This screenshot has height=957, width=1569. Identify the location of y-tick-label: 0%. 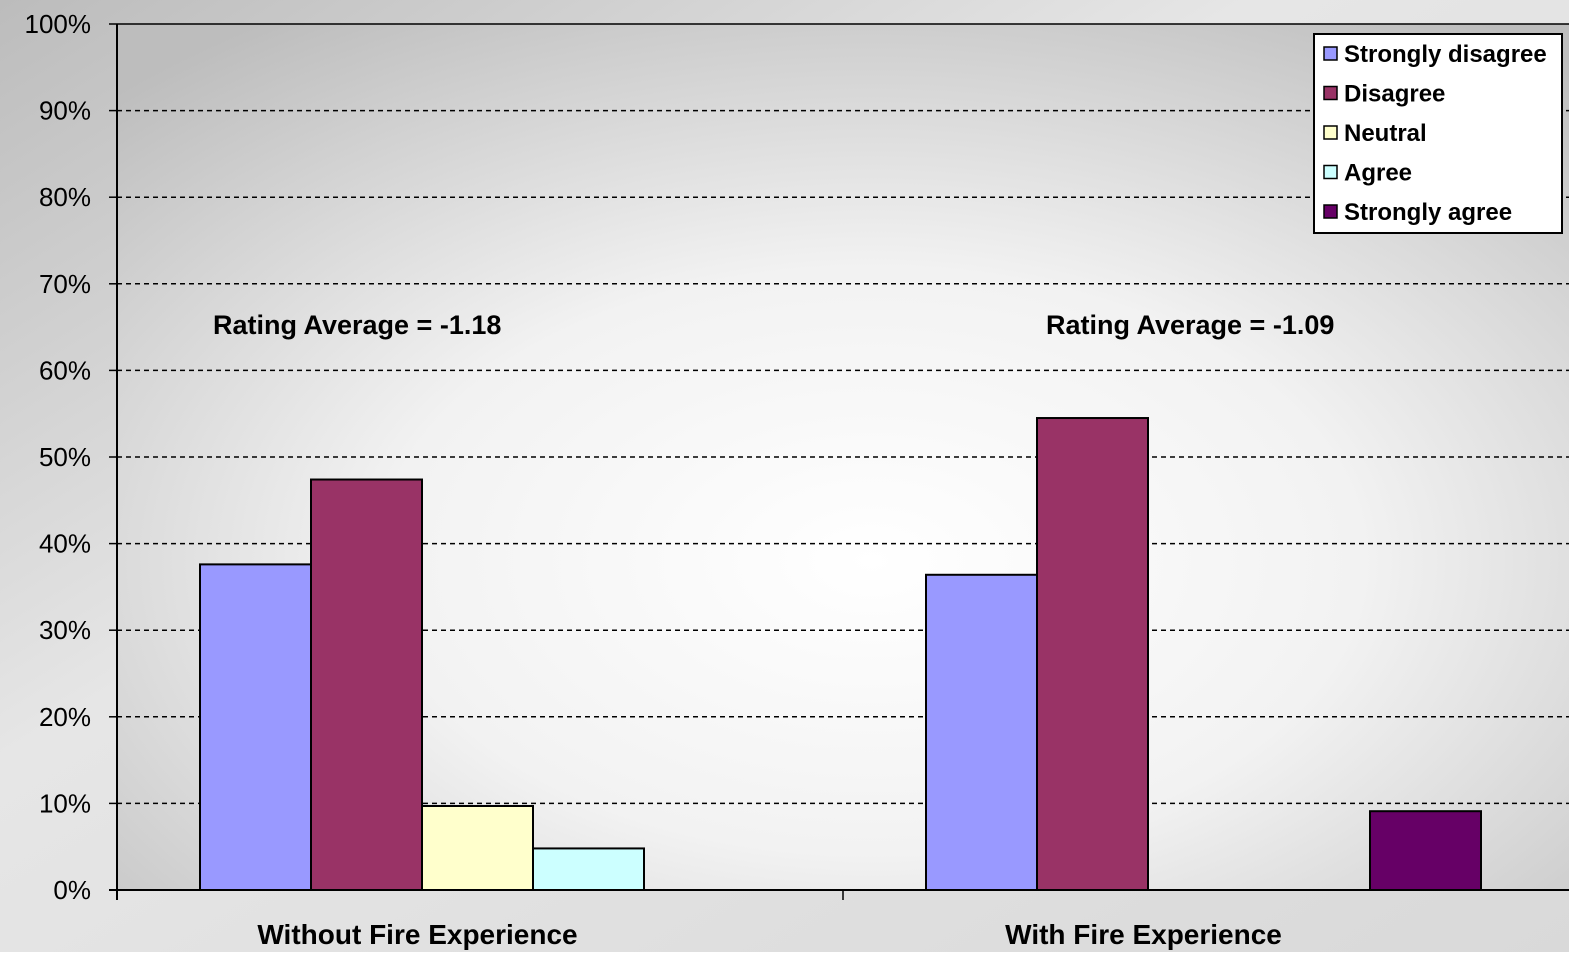
(72, 890).